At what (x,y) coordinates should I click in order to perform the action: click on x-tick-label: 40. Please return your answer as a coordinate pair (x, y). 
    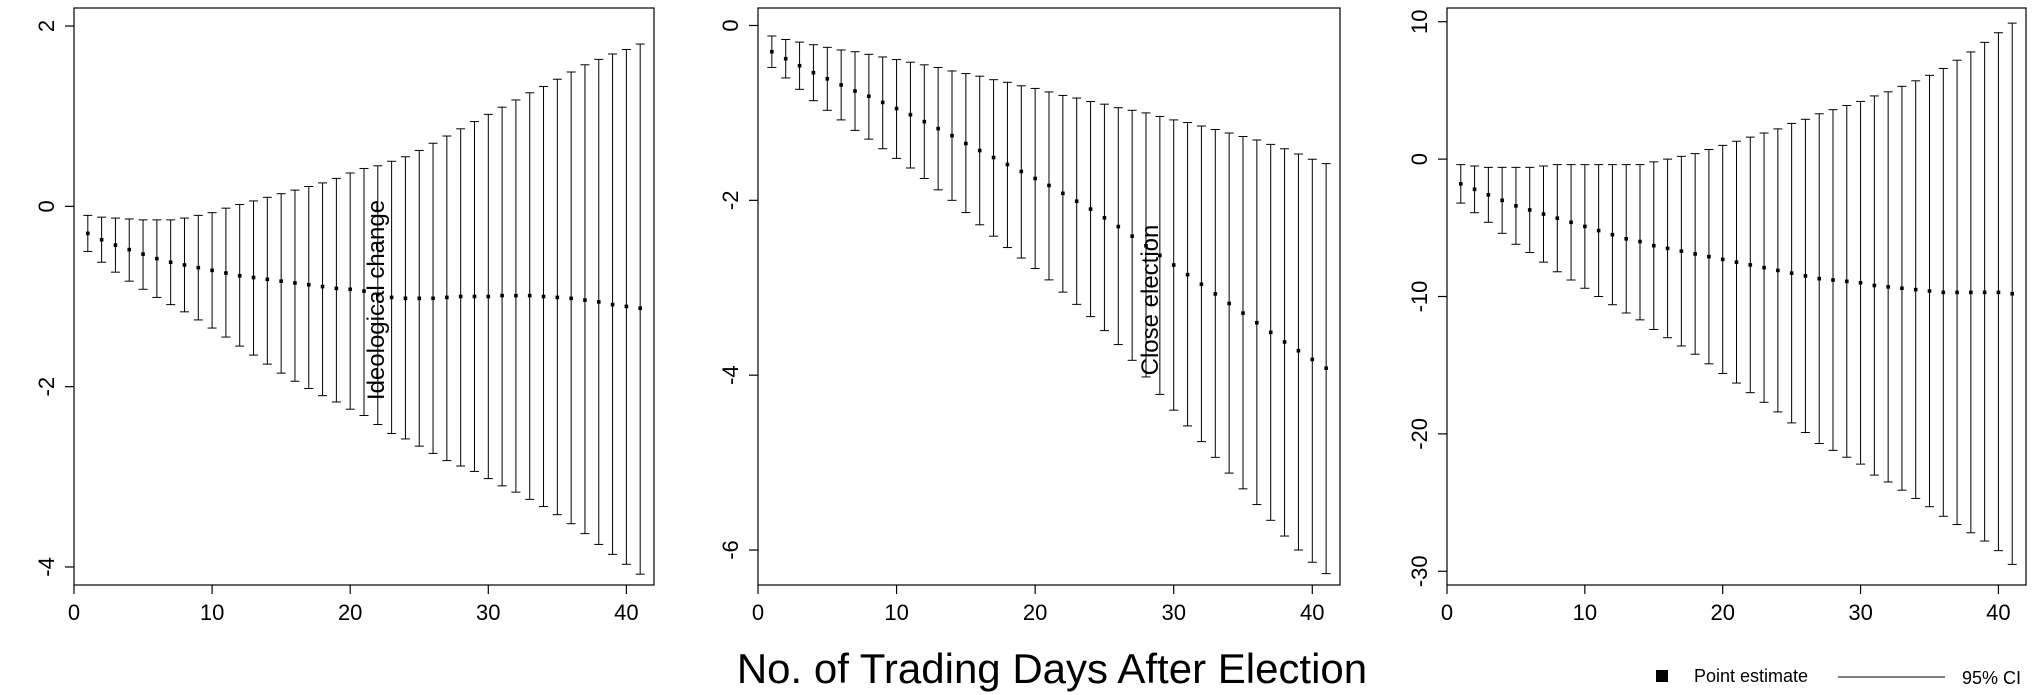
    Looking at the image, I should click on (1998, 612).